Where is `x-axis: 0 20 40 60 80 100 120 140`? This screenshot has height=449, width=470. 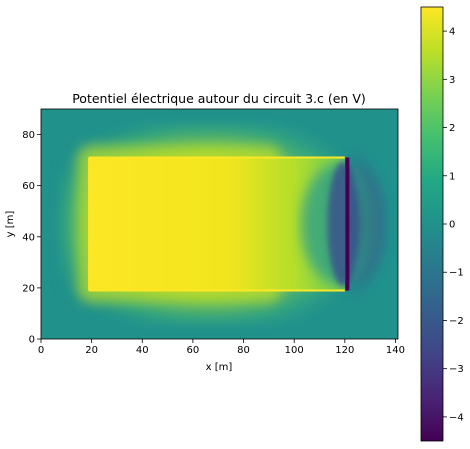 x-axis: 0 20 40 60 80 100 120 140 is located at coordinates (221, 347).